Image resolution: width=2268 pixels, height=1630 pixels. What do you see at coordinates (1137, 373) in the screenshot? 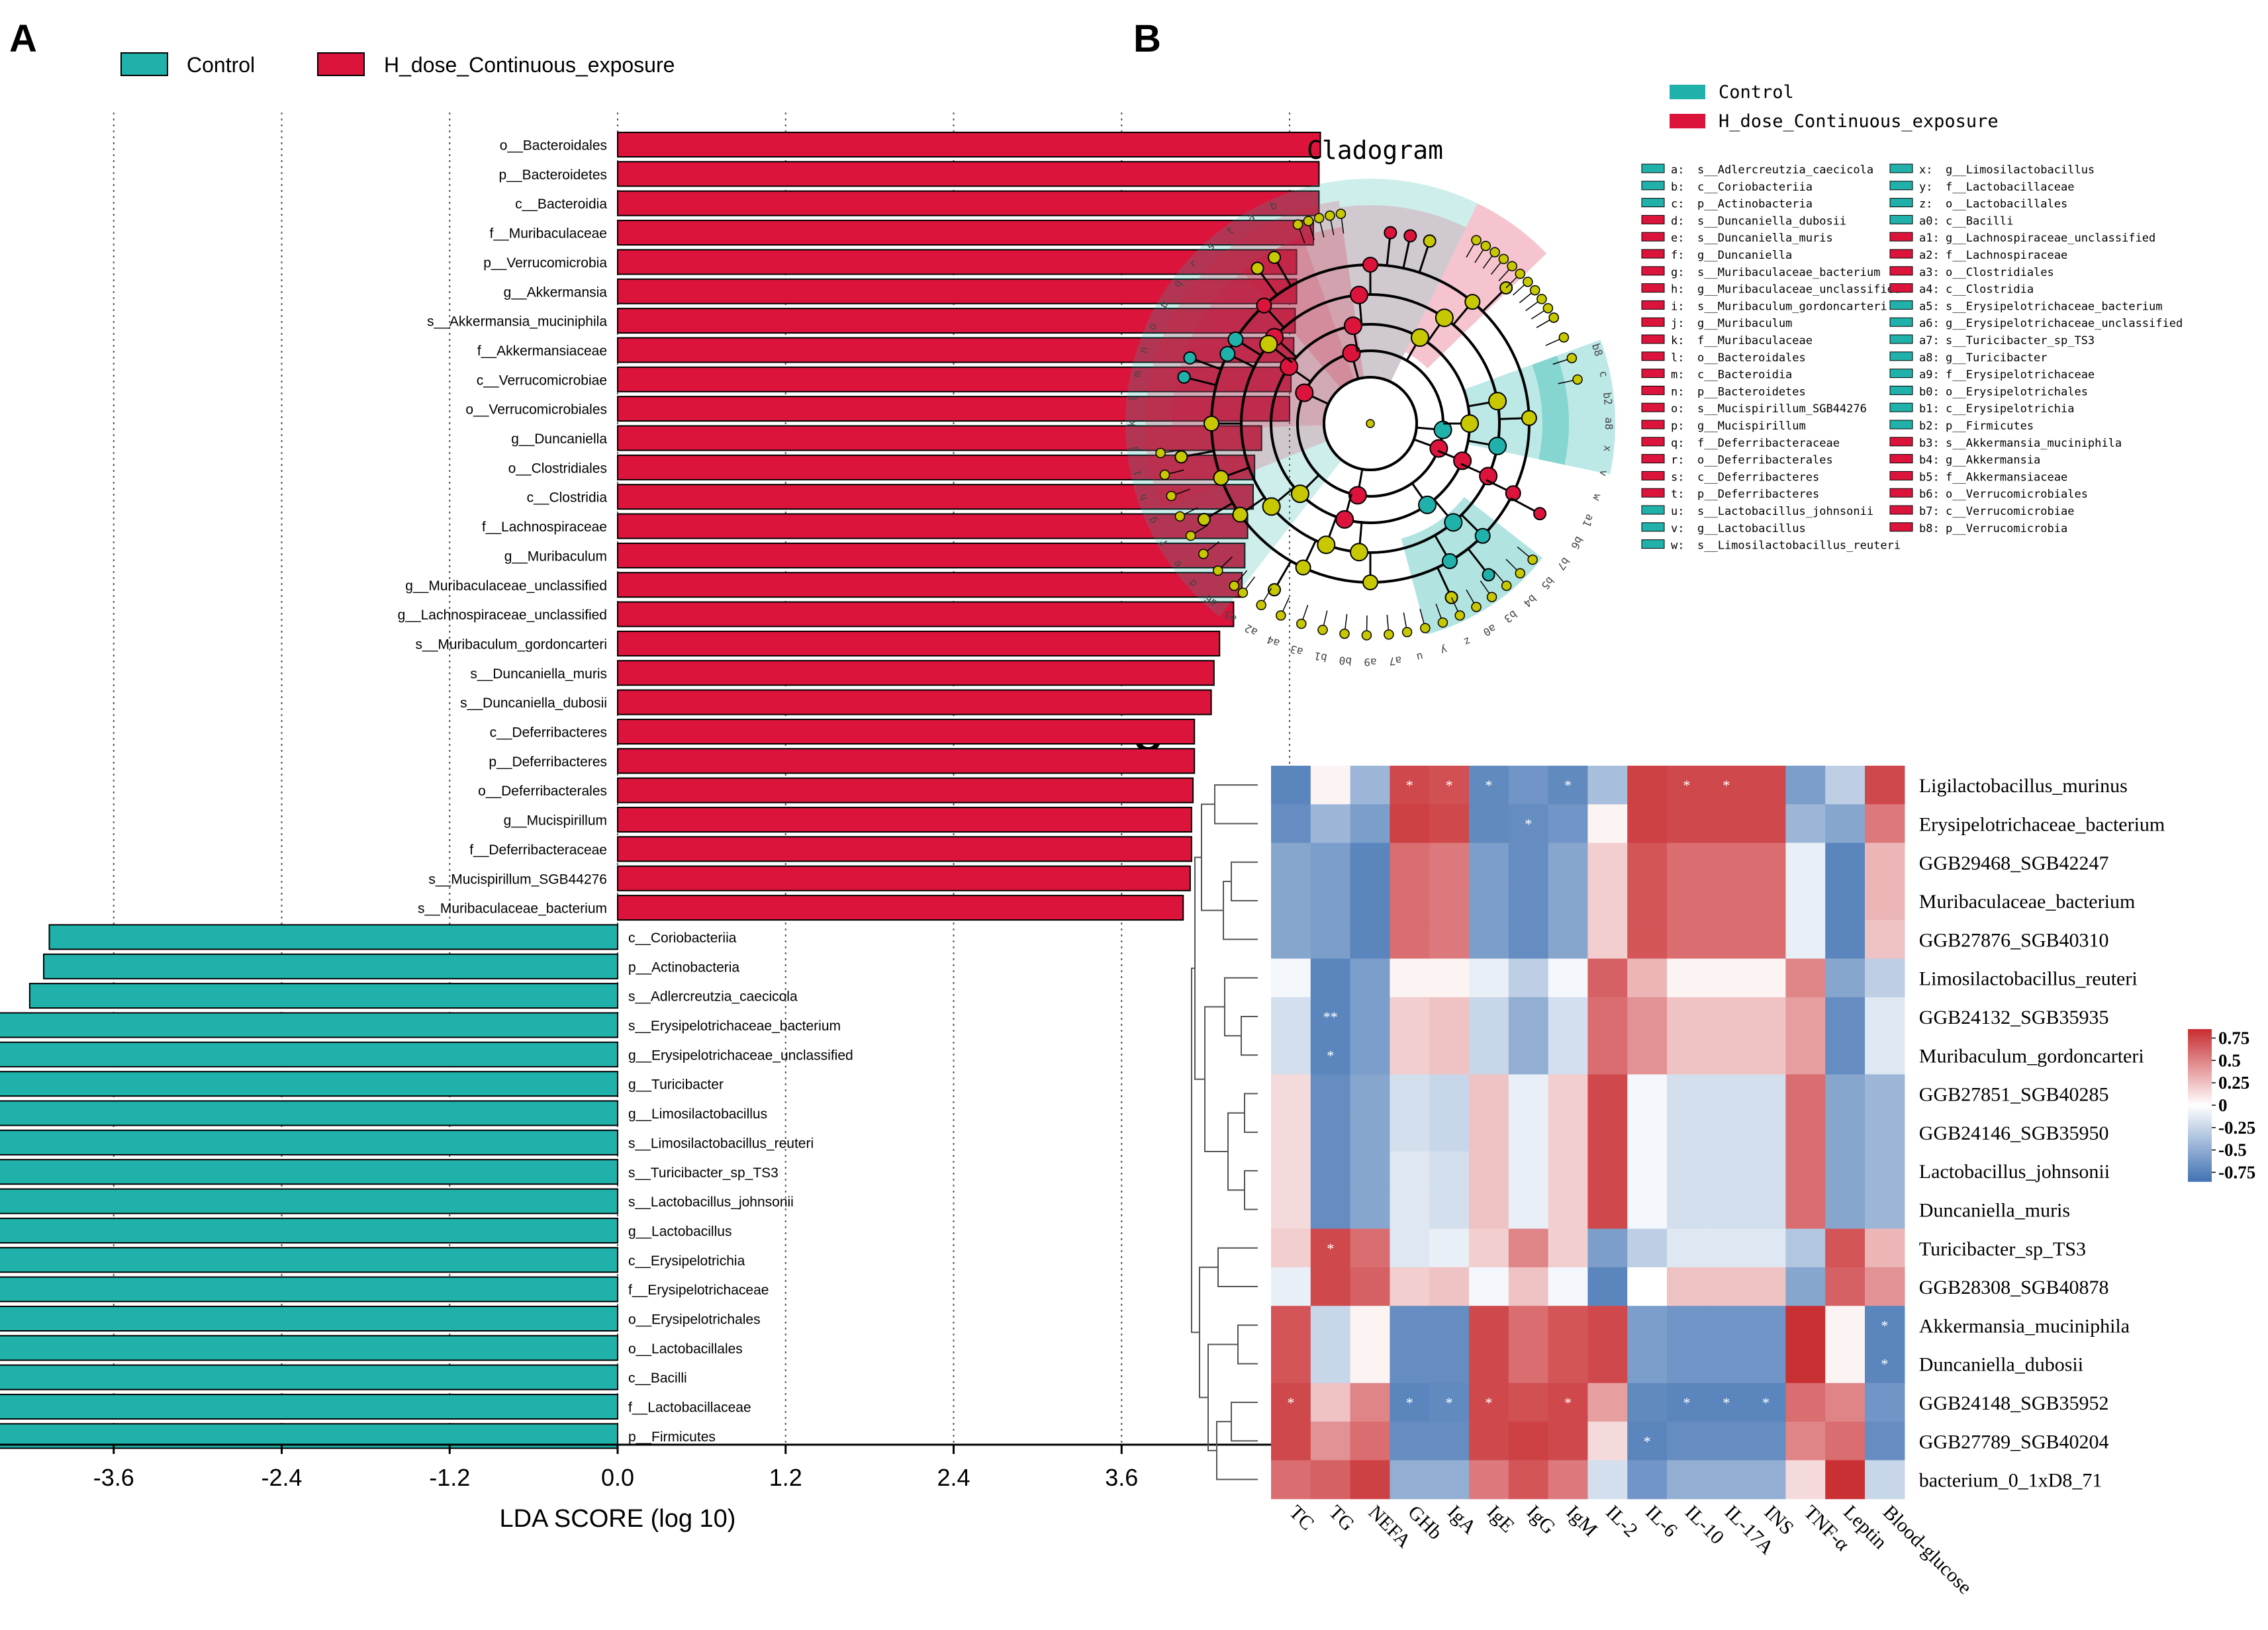
I see `clade-outer-label: m` at bounding box center [1137, 373].